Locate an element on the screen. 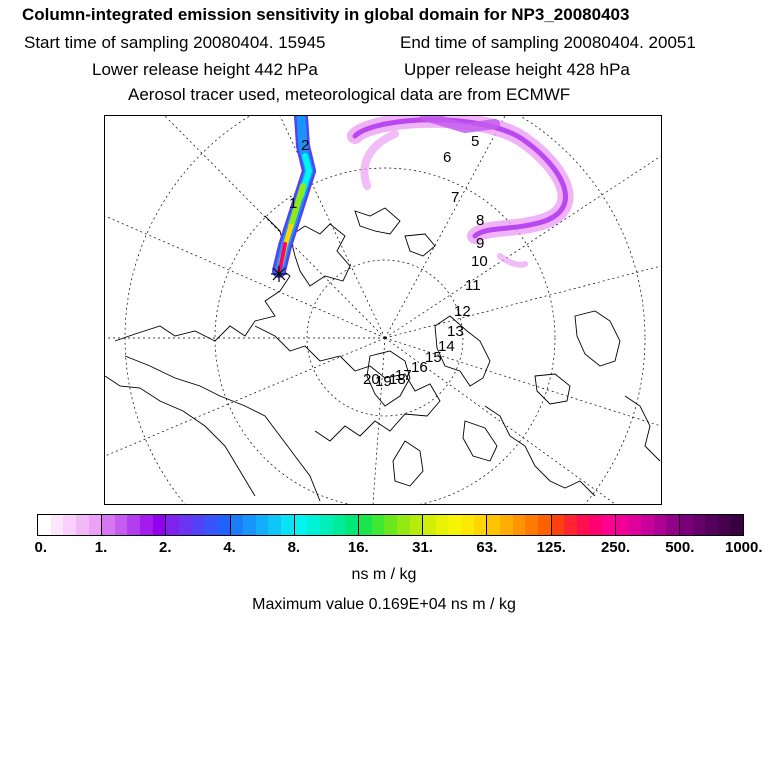 This screenshot has height=768, width=768. lower-release-text: Lower release height 442 hPa is located at coordinates (205, 69).